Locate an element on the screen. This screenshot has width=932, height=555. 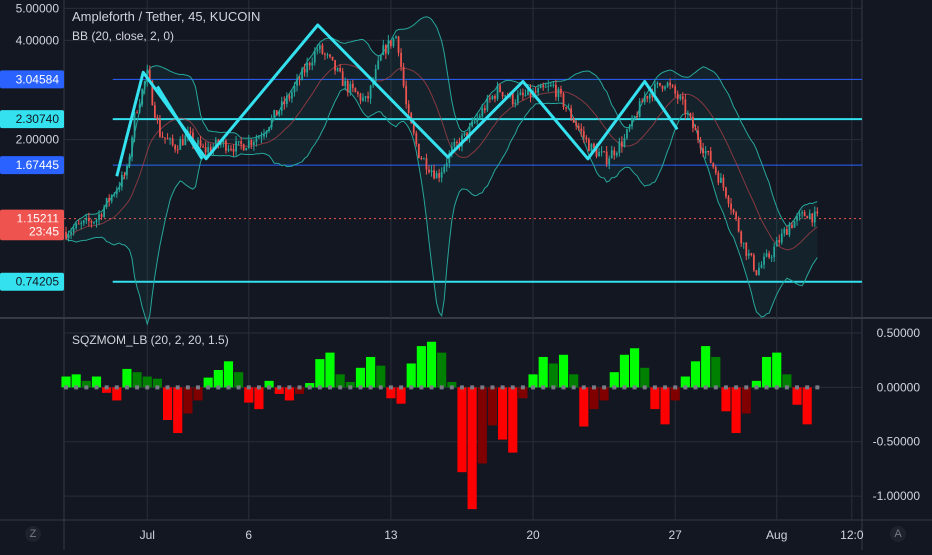
price-label: 23:45 is located at coordinates (44, 231).